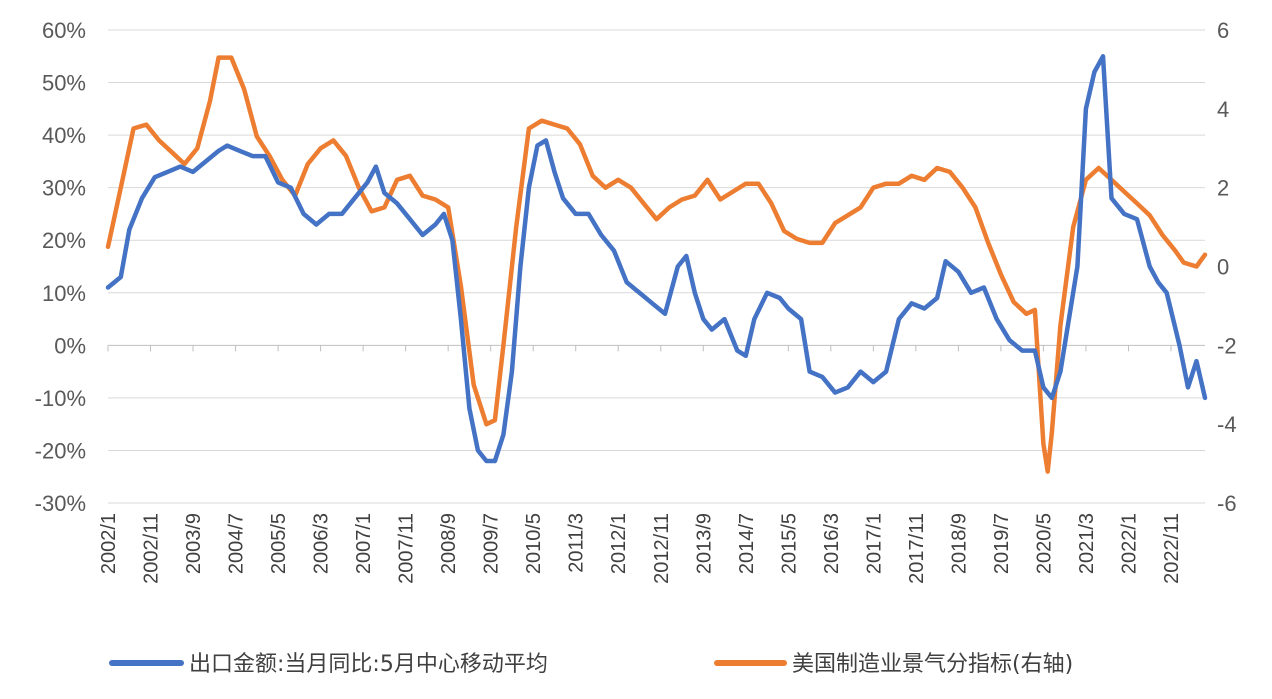  What do you see at coordinates (591, 664) in the screenshot?
I see `legend: 出口金额:当月同比:5月中心移动平均 美国制造业景气分指标(右轴)` at bounding box center [591, 664].